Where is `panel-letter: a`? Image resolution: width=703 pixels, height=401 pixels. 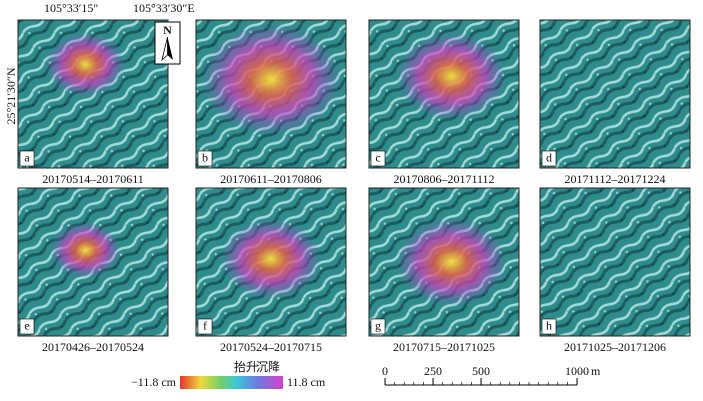
panel-letter: a is located at coordinates (27, 157).